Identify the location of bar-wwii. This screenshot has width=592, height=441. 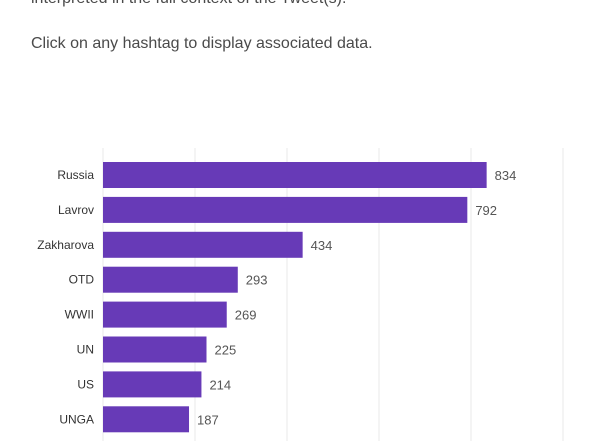
(165, 314).